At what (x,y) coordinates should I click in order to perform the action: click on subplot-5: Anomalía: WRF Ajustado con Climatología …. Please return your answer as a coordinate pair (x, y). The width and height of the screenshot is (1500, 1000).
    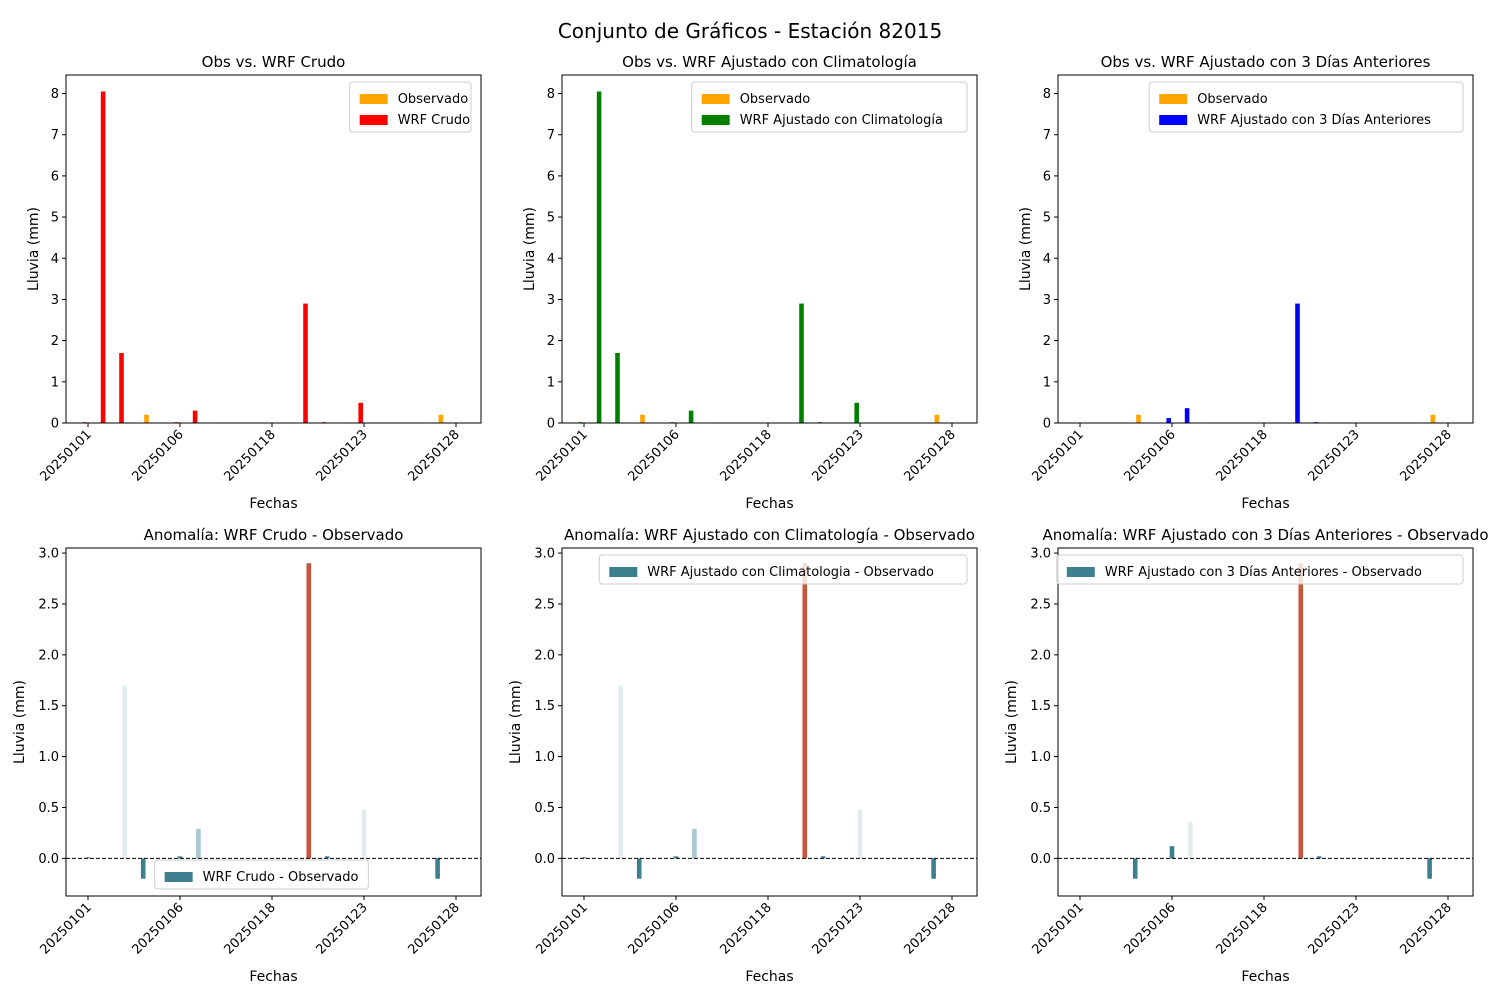
    Looking at the image, I should click on (743, 755).